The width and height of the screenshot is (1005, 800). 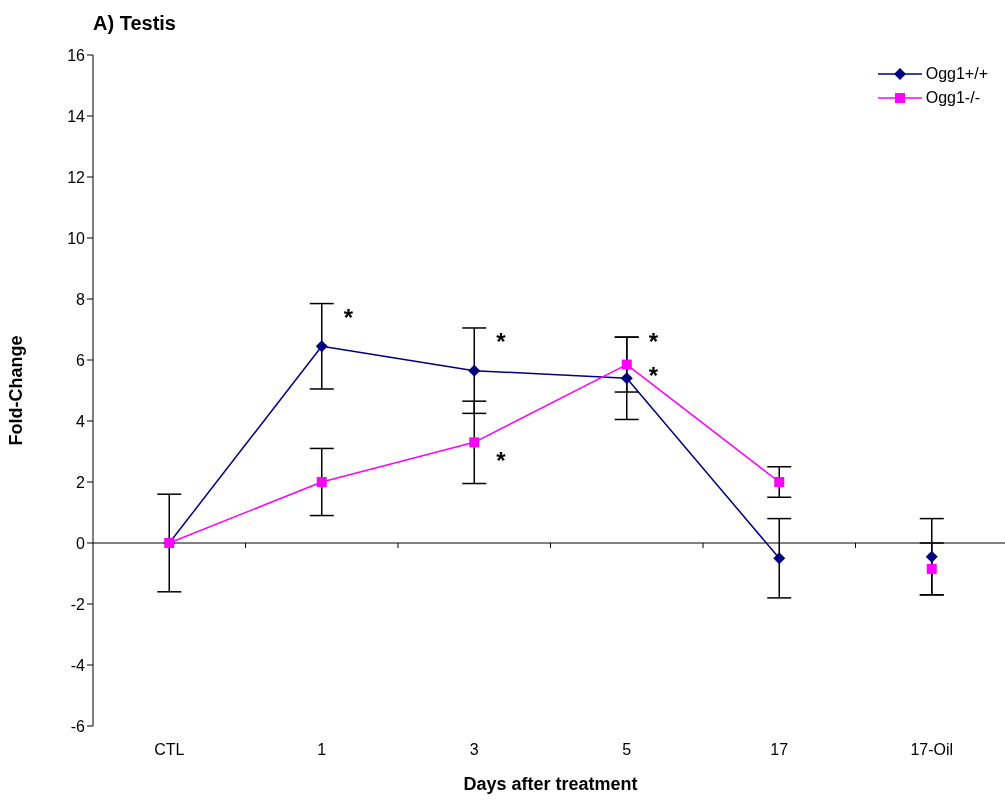 I want to click on x-tick-label: 5, so click(x=627, y=750).